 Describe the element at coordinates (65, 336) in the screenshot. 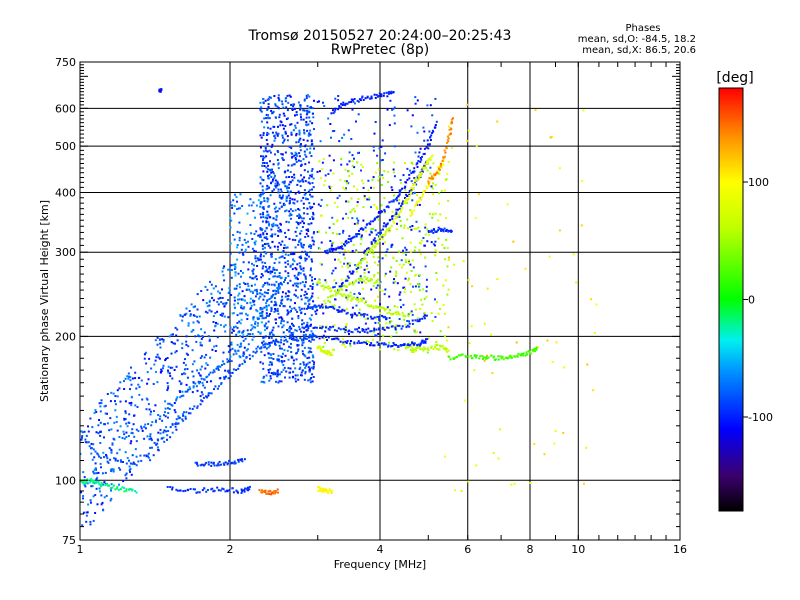

I see `y-tick-label: 200` at that location.